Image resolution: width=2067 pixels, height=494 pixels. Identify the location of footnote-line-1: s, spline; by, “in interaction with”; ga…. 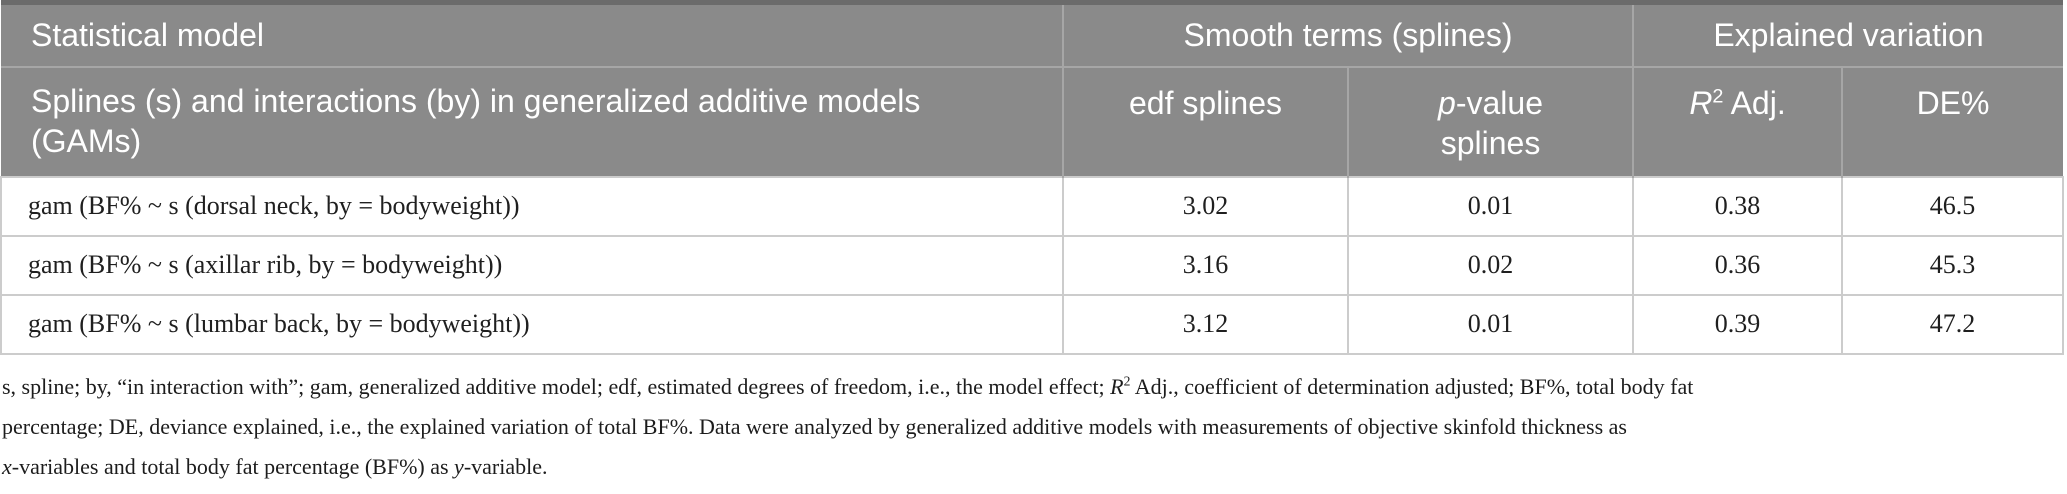
(848, 386).